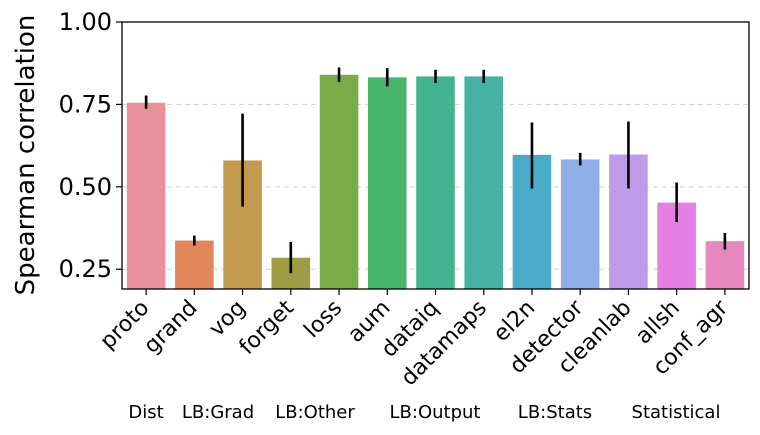 The height and width of the screenshot is (435, 760). I want to click on y-tick-label: 0.25, so click(85, 269).